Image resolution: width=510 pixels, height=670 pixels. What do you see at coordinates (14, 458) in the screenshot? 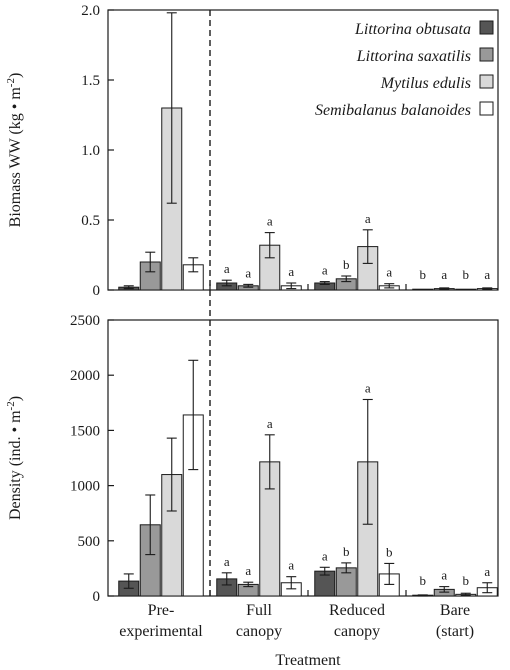
I see `density-y-axis-title: Density (ind. • m-2)` at bounding box center [14, 458].